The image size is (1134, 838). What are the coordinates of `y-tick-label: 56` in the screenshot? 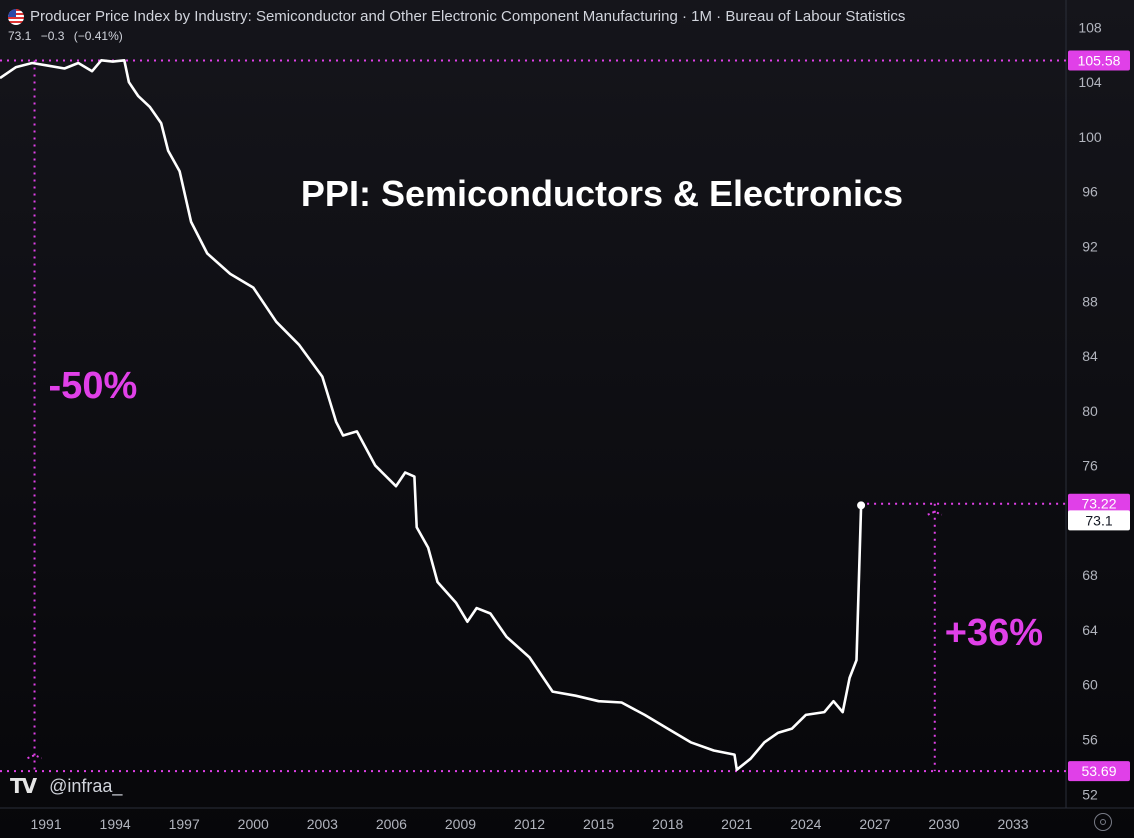 It's located at (1090, 740).